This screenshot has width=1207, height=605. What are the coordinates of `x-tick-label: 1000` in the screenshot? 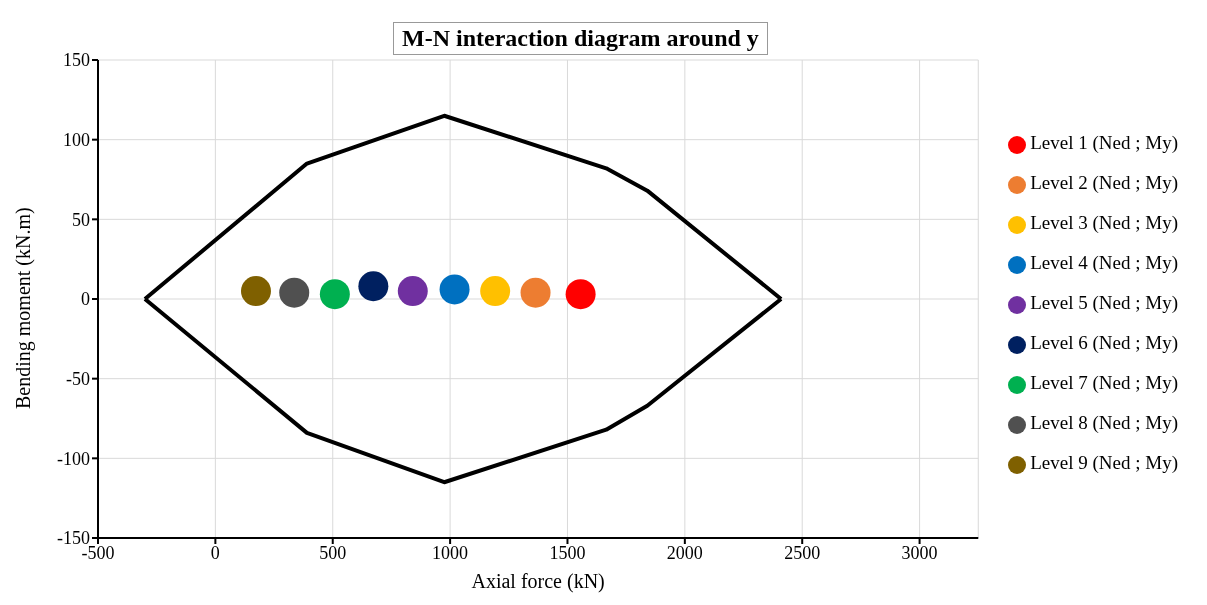 It's located at (450, 552).